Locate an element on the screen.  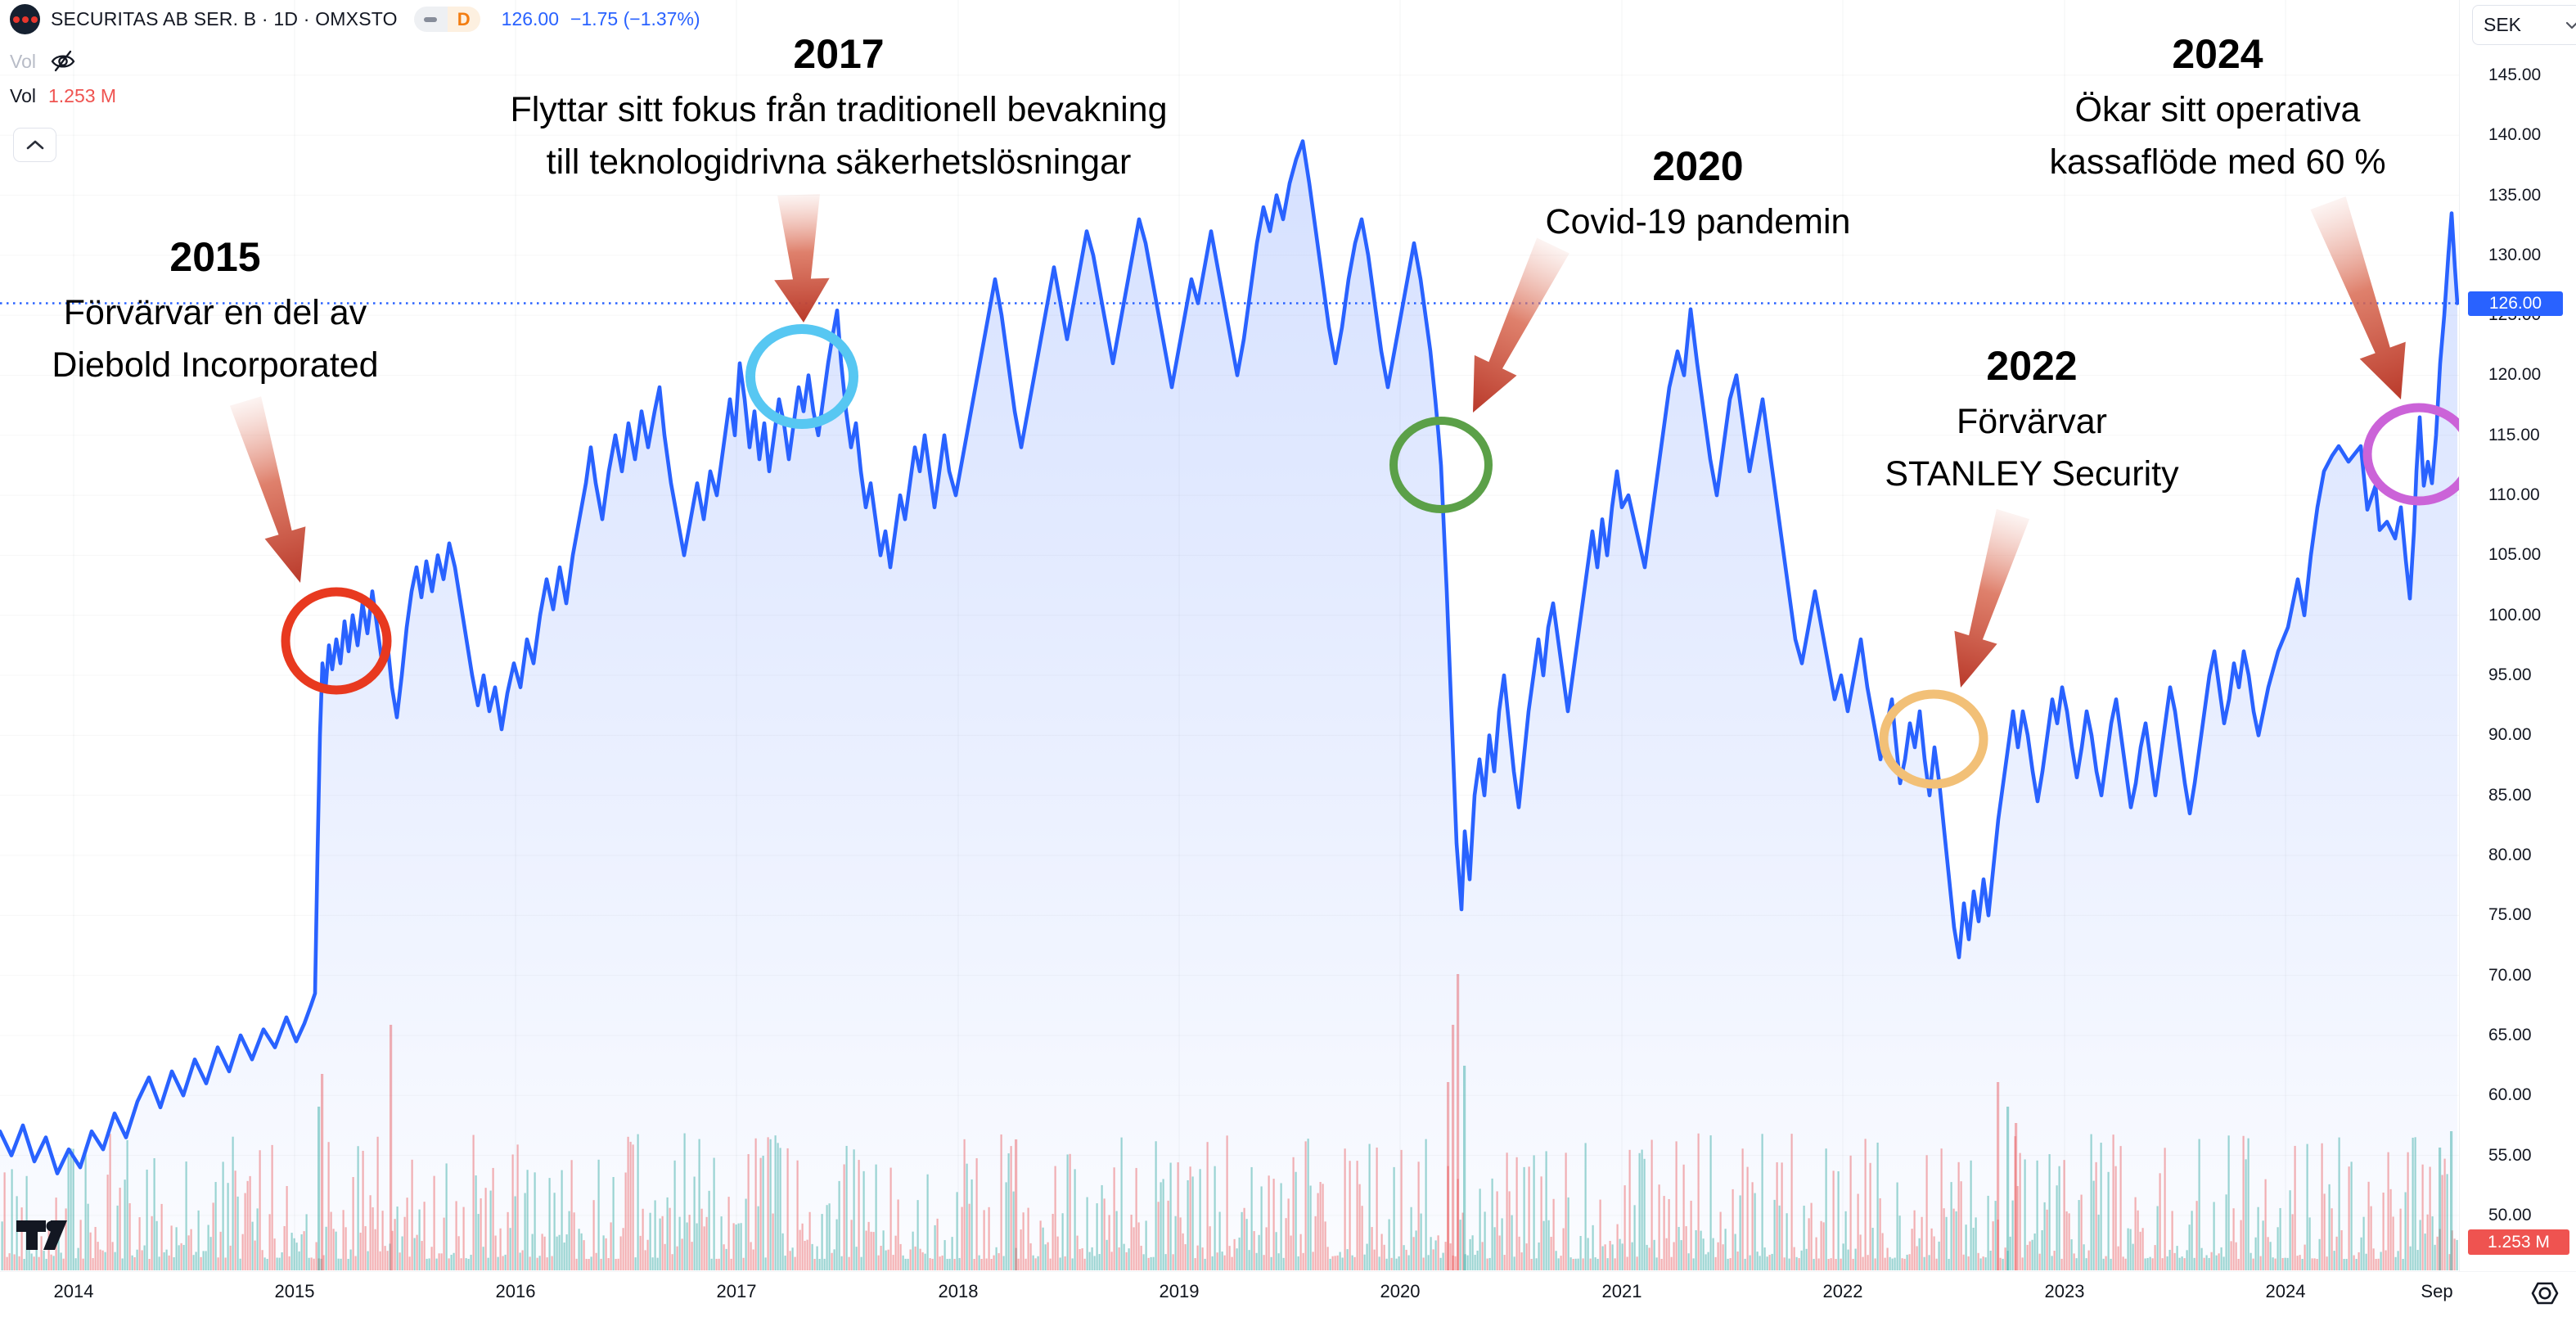
price-tick-label: 135.00 is located at coordinates (2515, 195).